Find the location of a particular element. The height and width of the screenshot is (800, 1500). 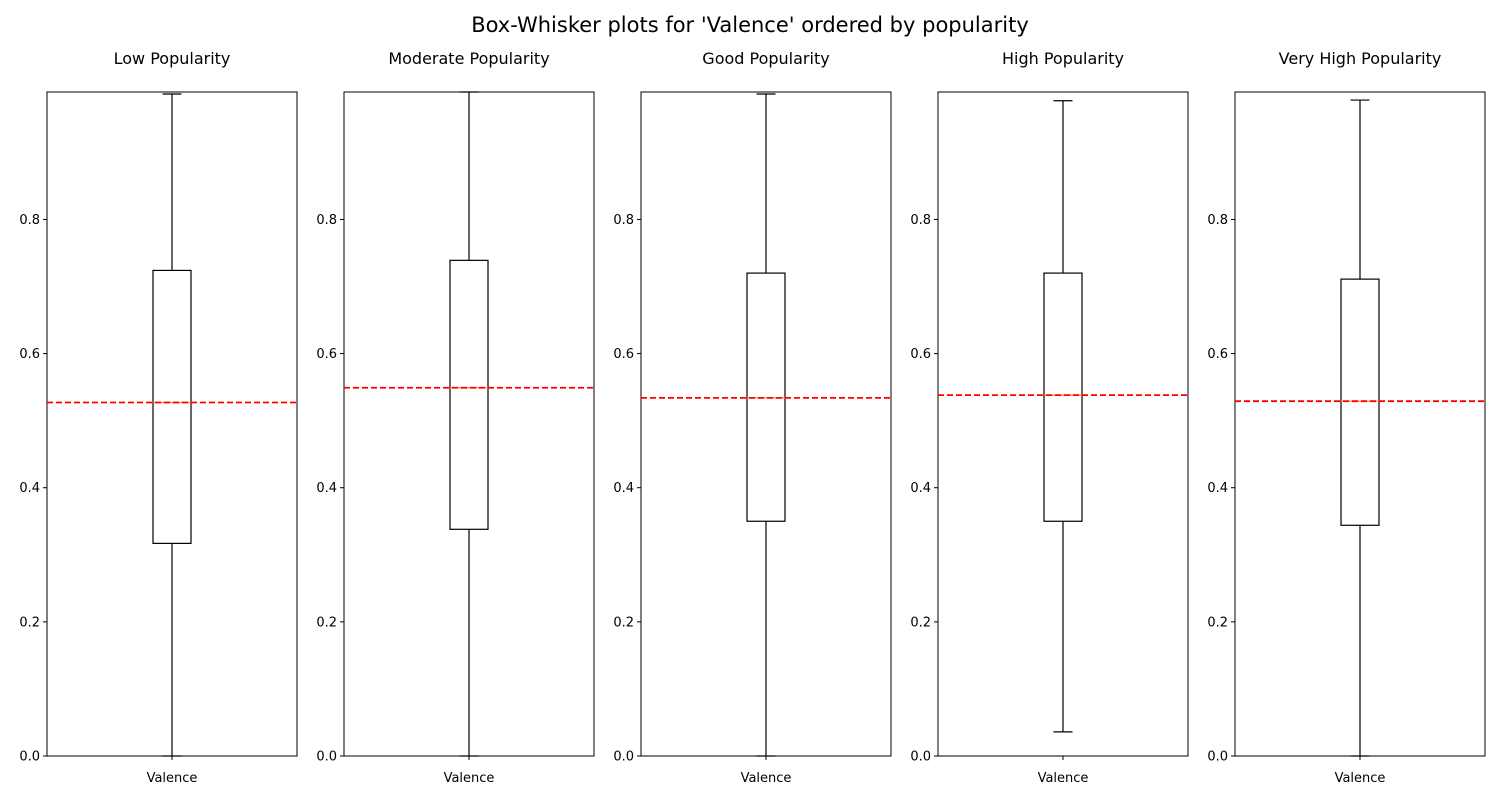

panel-title: Good Popularity is located at coordinates (765, 58).